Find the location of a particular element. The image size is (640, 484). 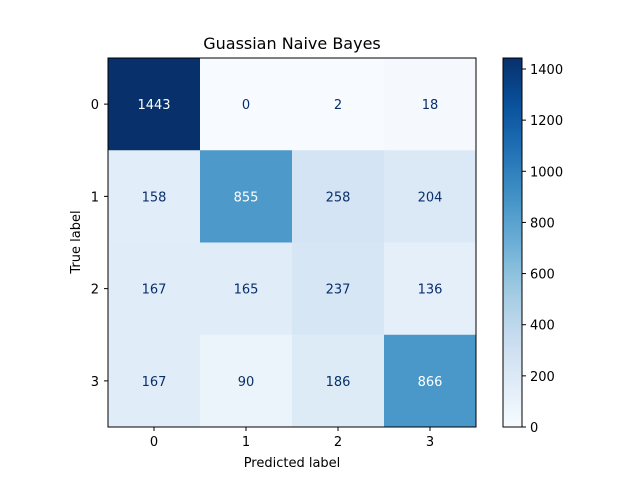

colorbar-tick-label-5: 1000 is located at coordinates (546, 172).